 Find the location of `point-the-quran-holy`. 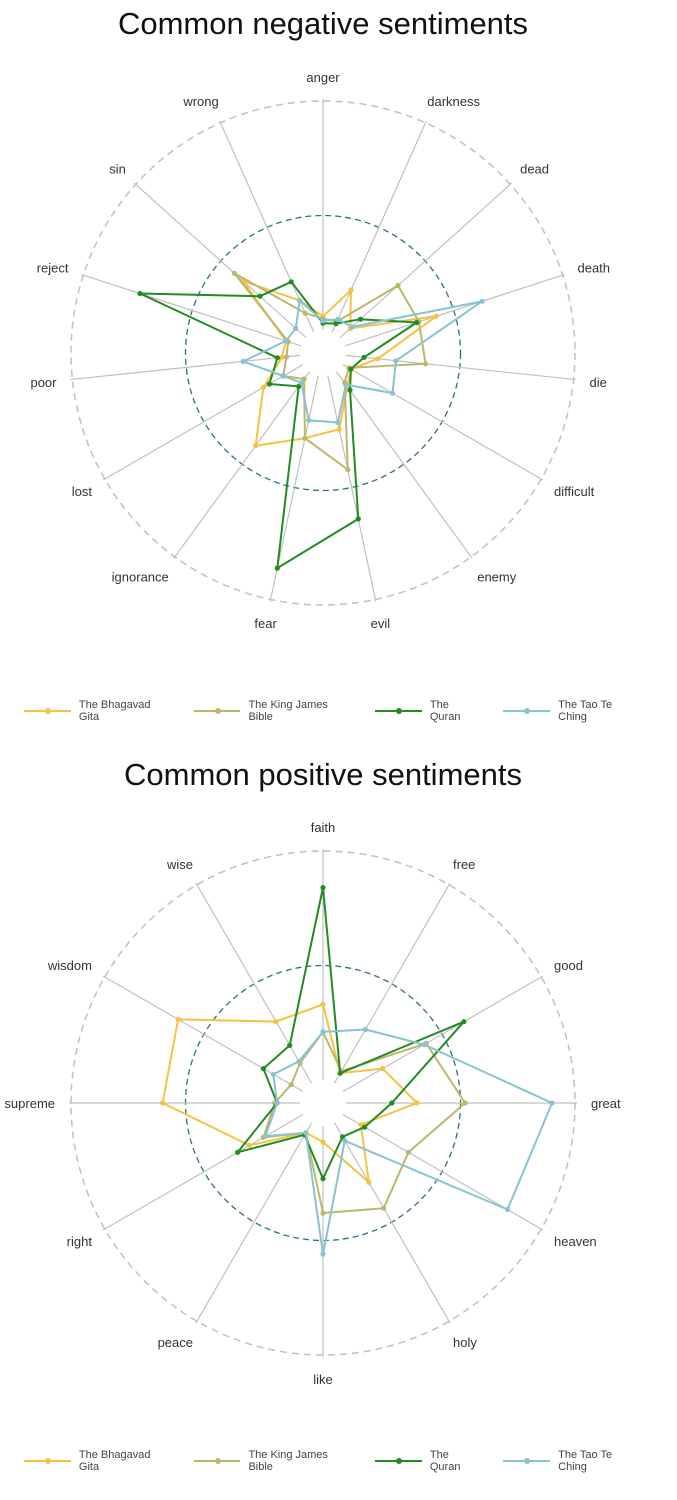

point-the-quran-holy is located at coordinates (342, 1137).